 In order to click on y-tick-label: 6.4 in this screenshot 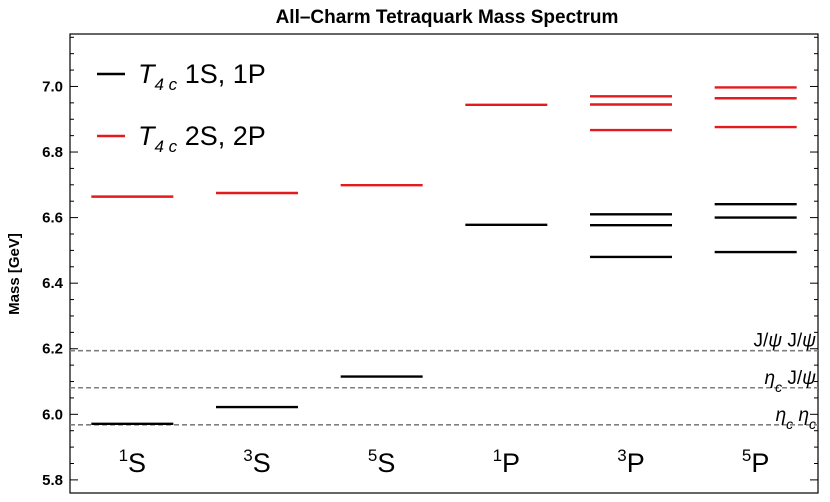, I will do `click(53, 283)`.